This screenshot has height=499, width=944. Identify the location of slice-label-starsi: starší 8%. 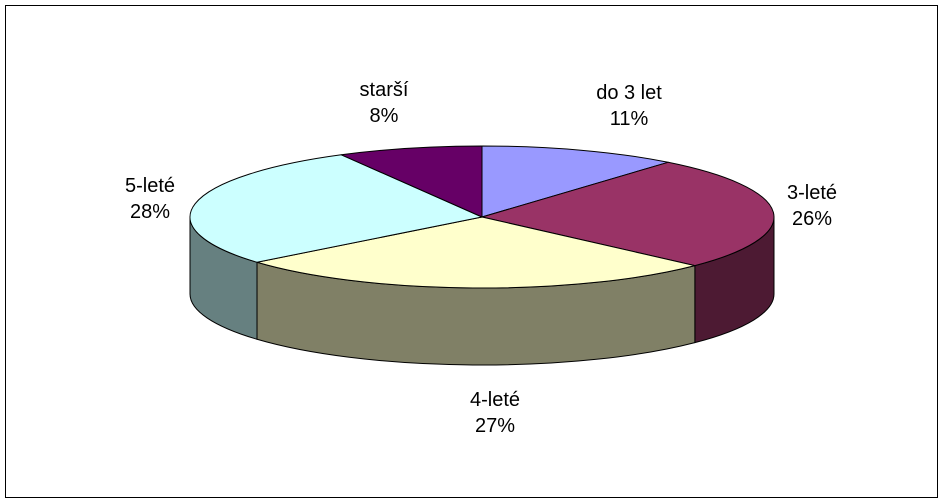
(384, 103).